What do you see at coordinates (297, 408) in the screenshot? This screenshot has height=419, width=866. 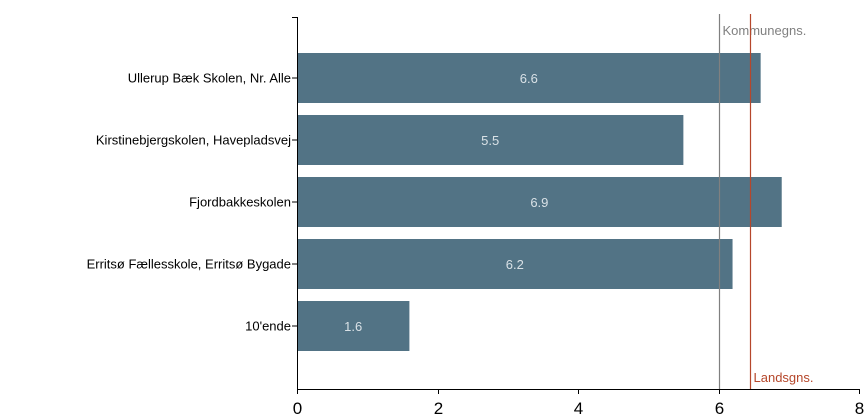 I see `x-tick-label: 0` at bounding box center [297, 408].